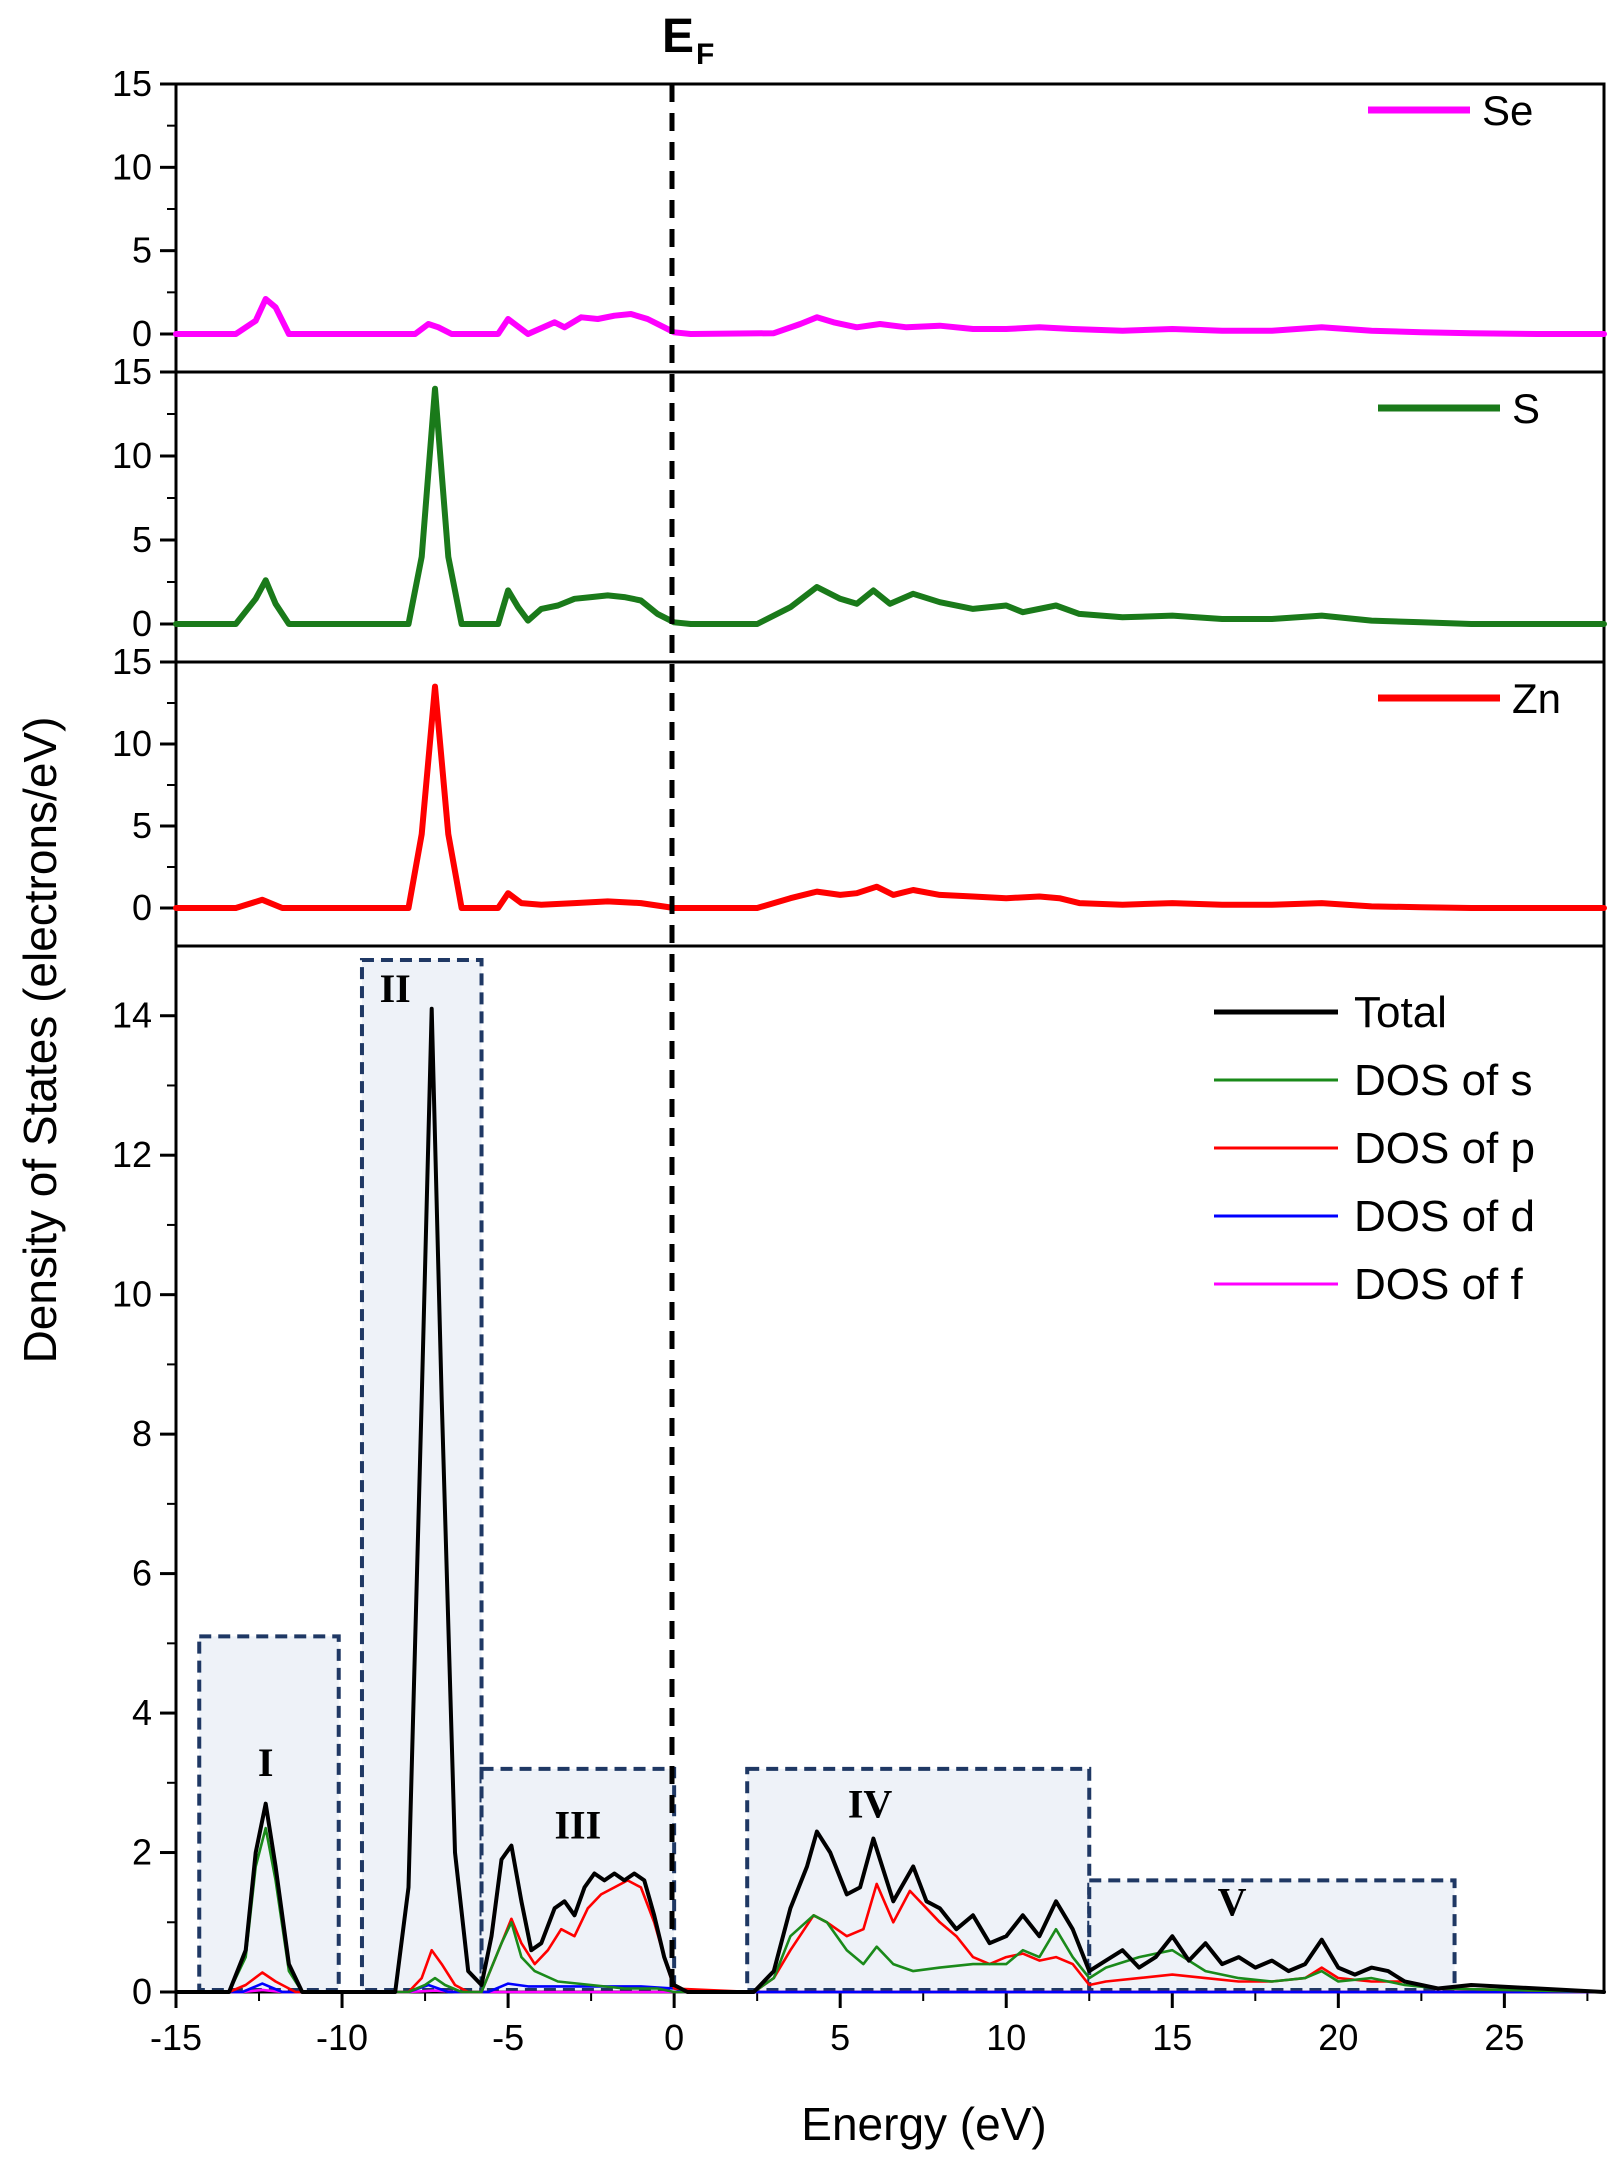 This screenshot has height=2165, width=1614. What do you see at coordinates (1507, 110) in the screenshot?
I see `legend-label-se: Se` at bounding box center [1507, 110].